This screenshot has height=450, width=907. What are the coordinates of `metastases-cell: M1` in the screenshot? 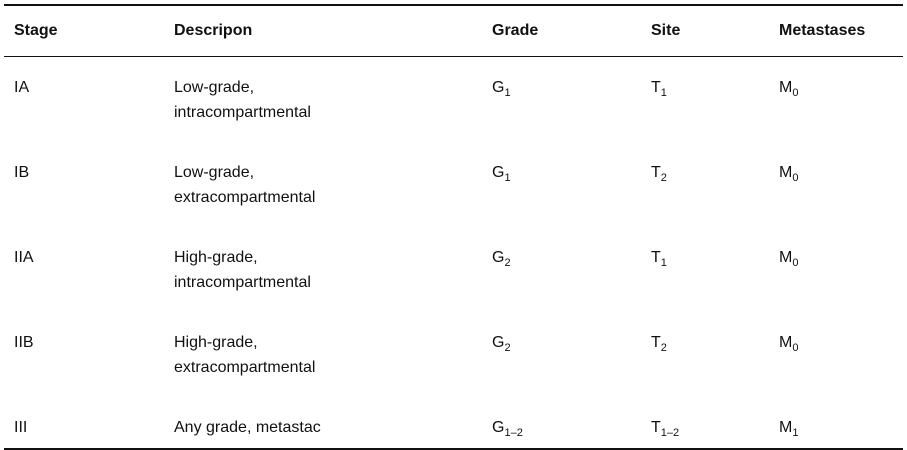 It's located at (836, 423).